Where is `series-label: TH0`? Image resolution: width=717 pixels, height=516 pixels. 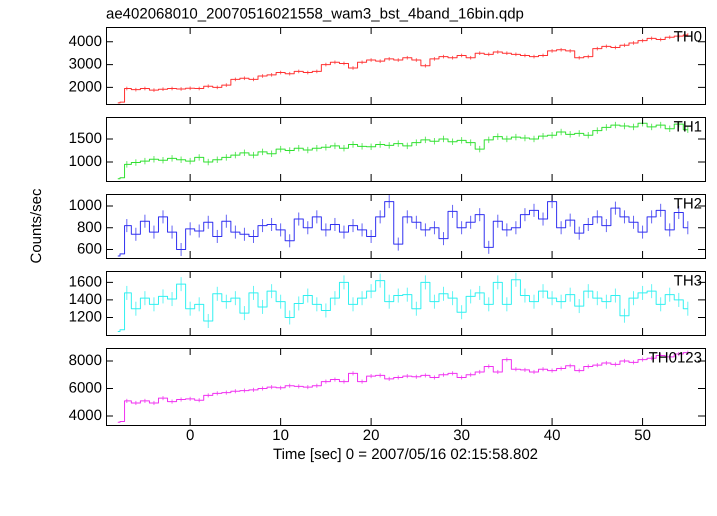
series-label: TH0 is located at coordinates (688, 37).